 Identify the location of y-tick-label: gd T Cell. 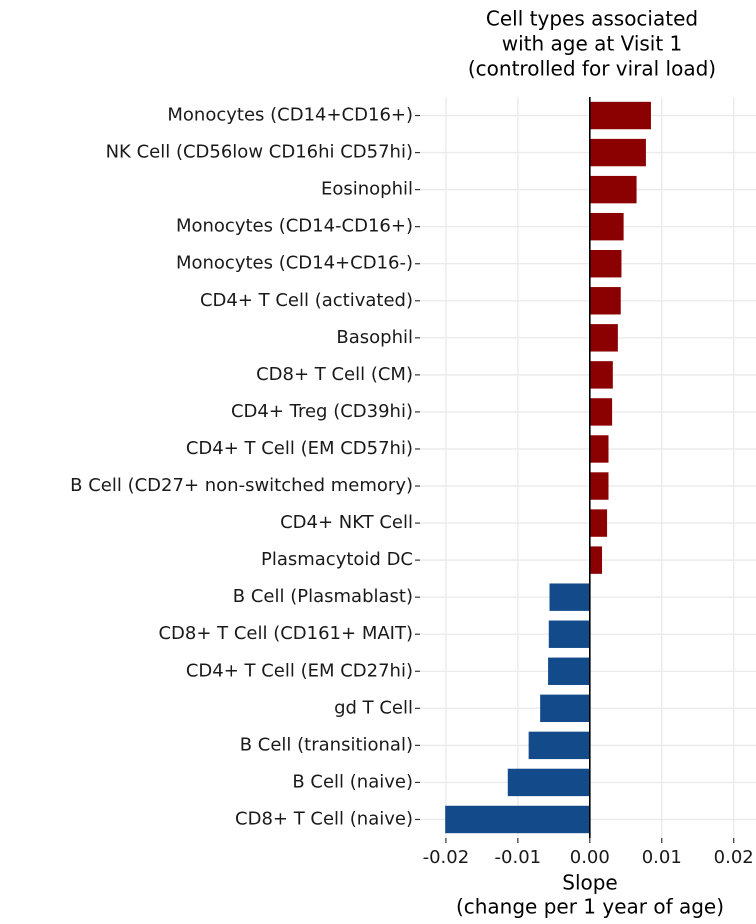
(373, 707).